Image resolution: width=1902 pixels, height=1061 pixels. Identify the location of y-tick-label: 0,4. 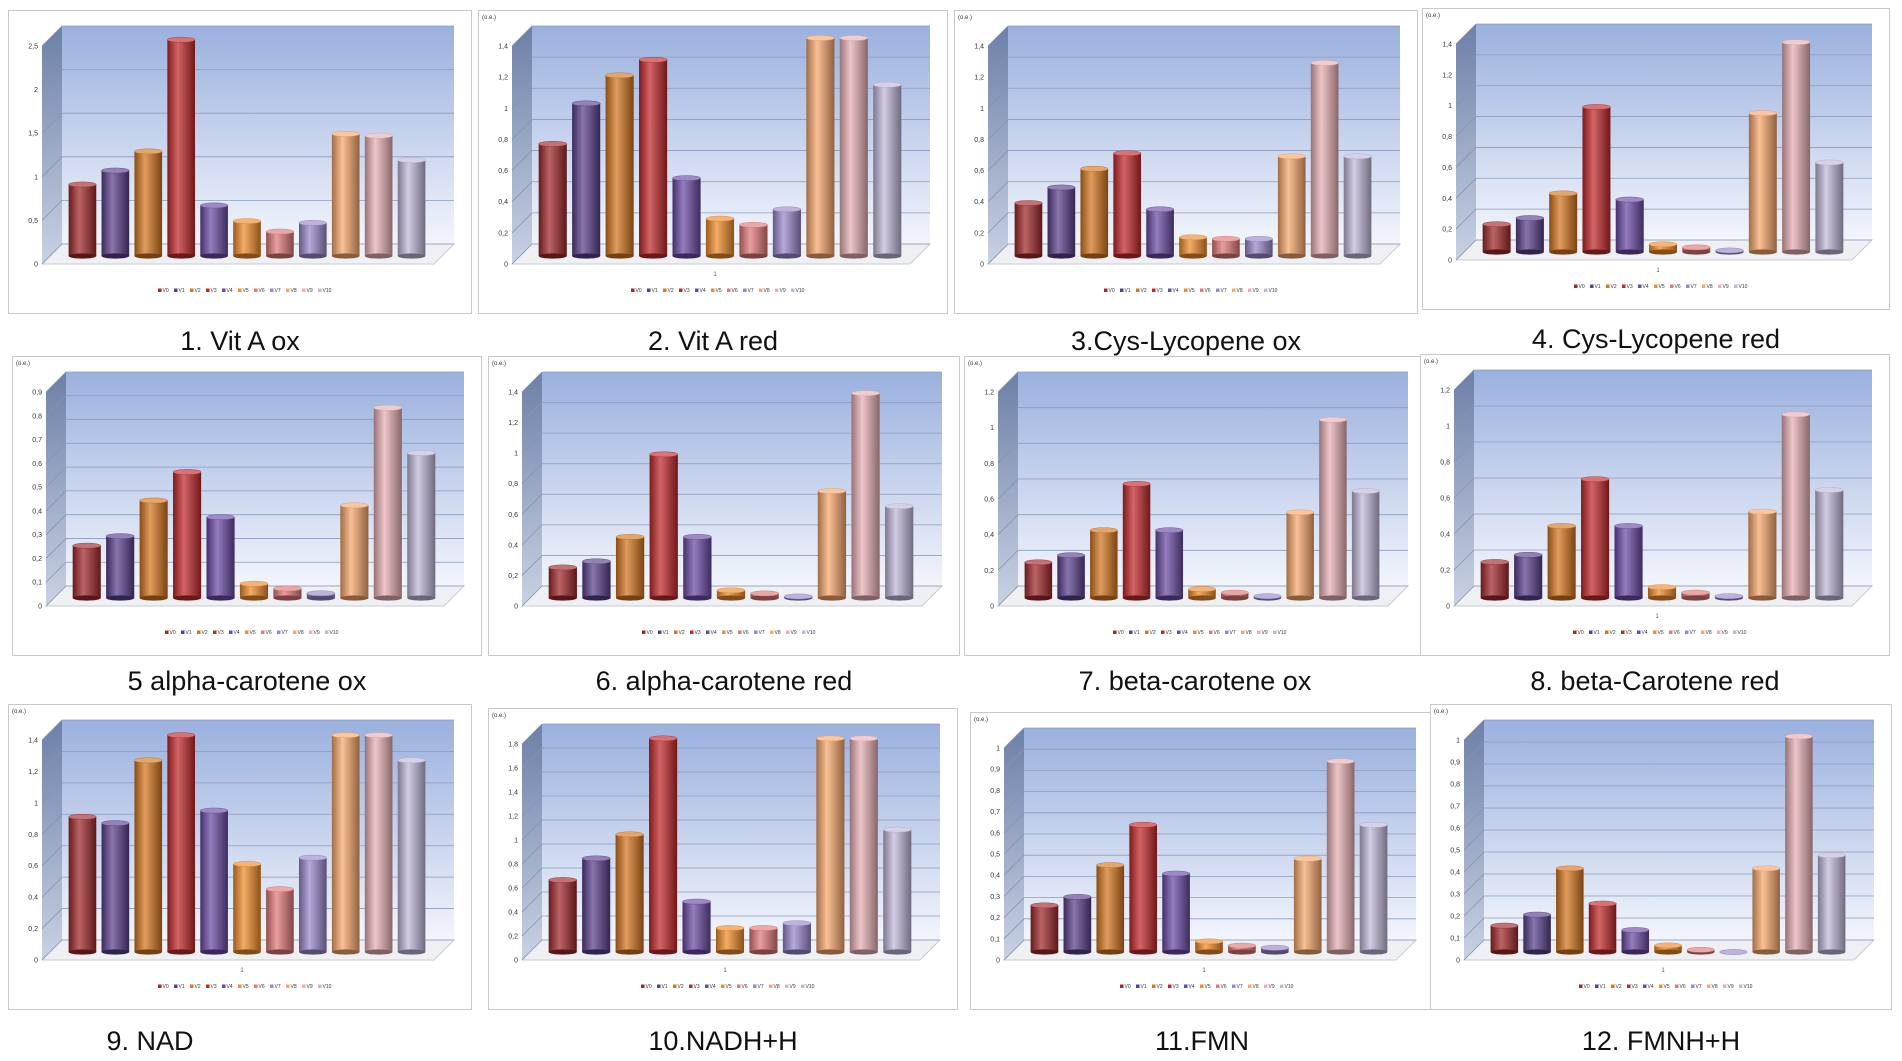
(979, 202).